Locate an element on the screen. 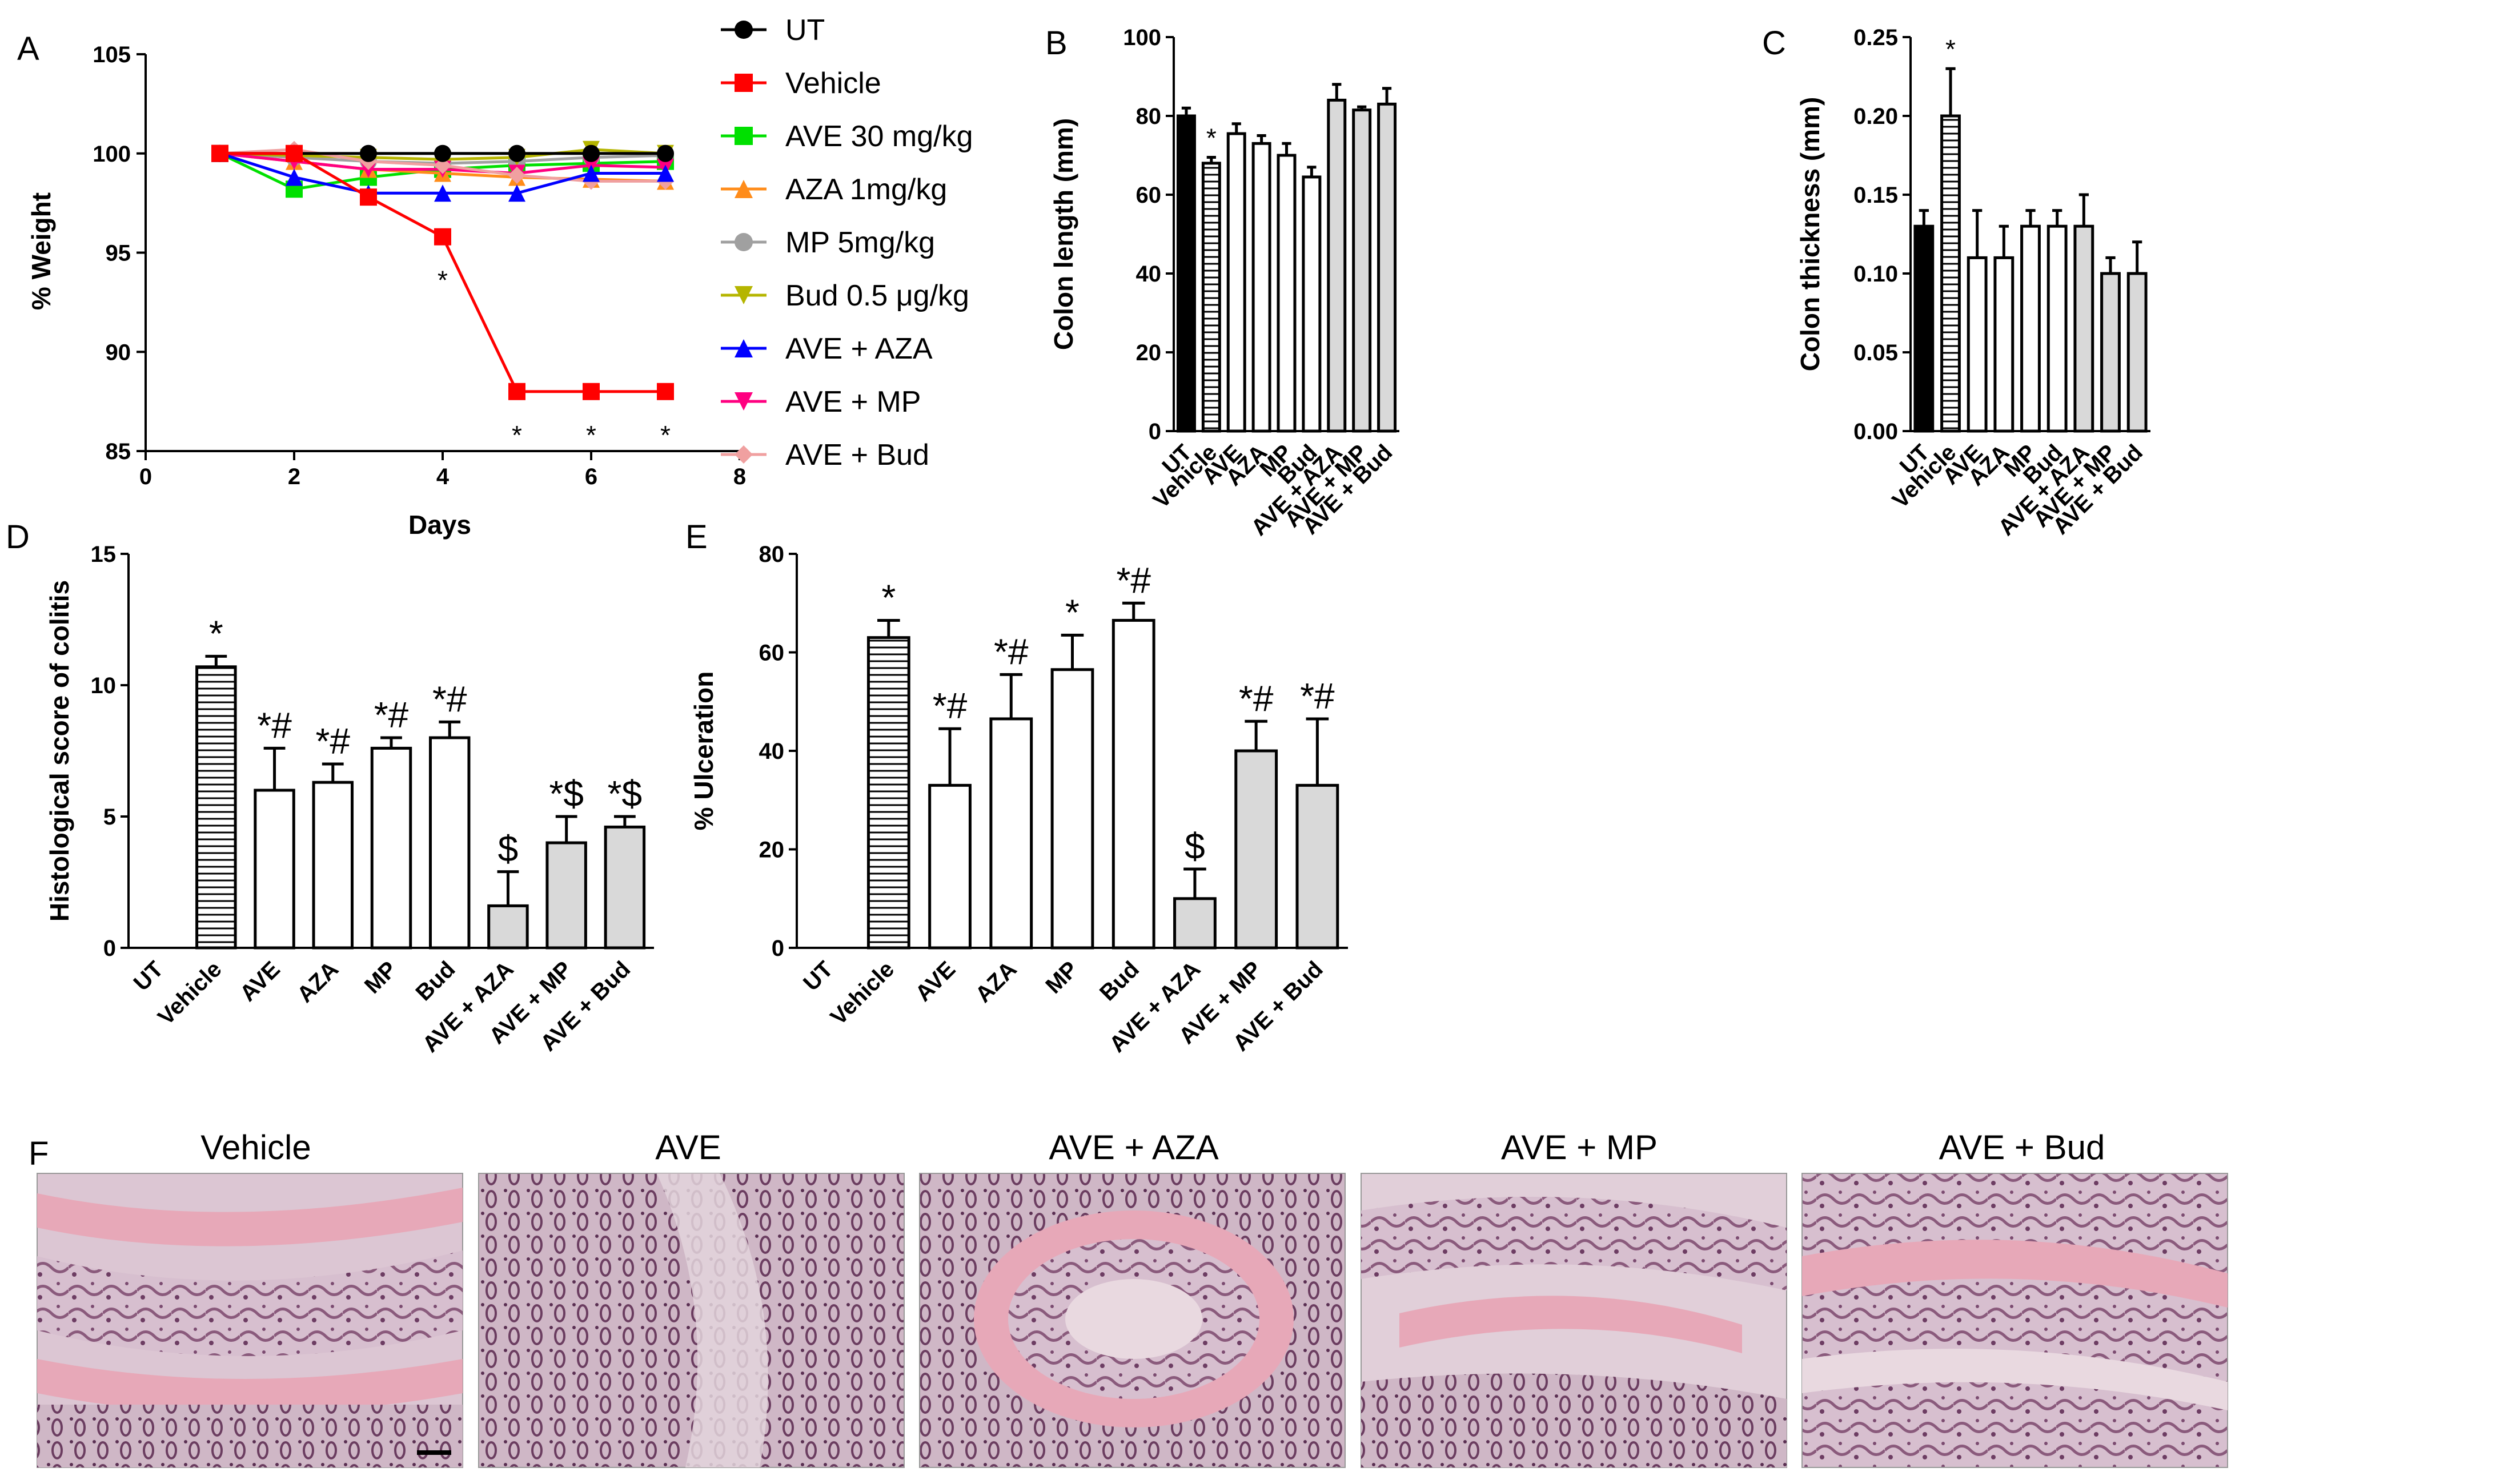 This screenshot has height=1480, width=2520. legend-label: AVE + Bud is located at coordinates (857, 455).